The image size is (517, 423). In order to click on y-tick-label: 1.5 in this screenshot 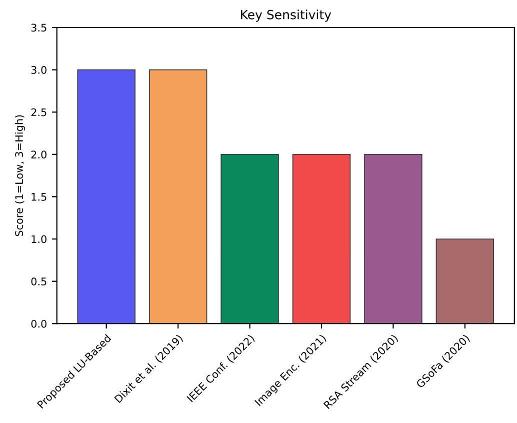, I will do `click(39, 197)`.